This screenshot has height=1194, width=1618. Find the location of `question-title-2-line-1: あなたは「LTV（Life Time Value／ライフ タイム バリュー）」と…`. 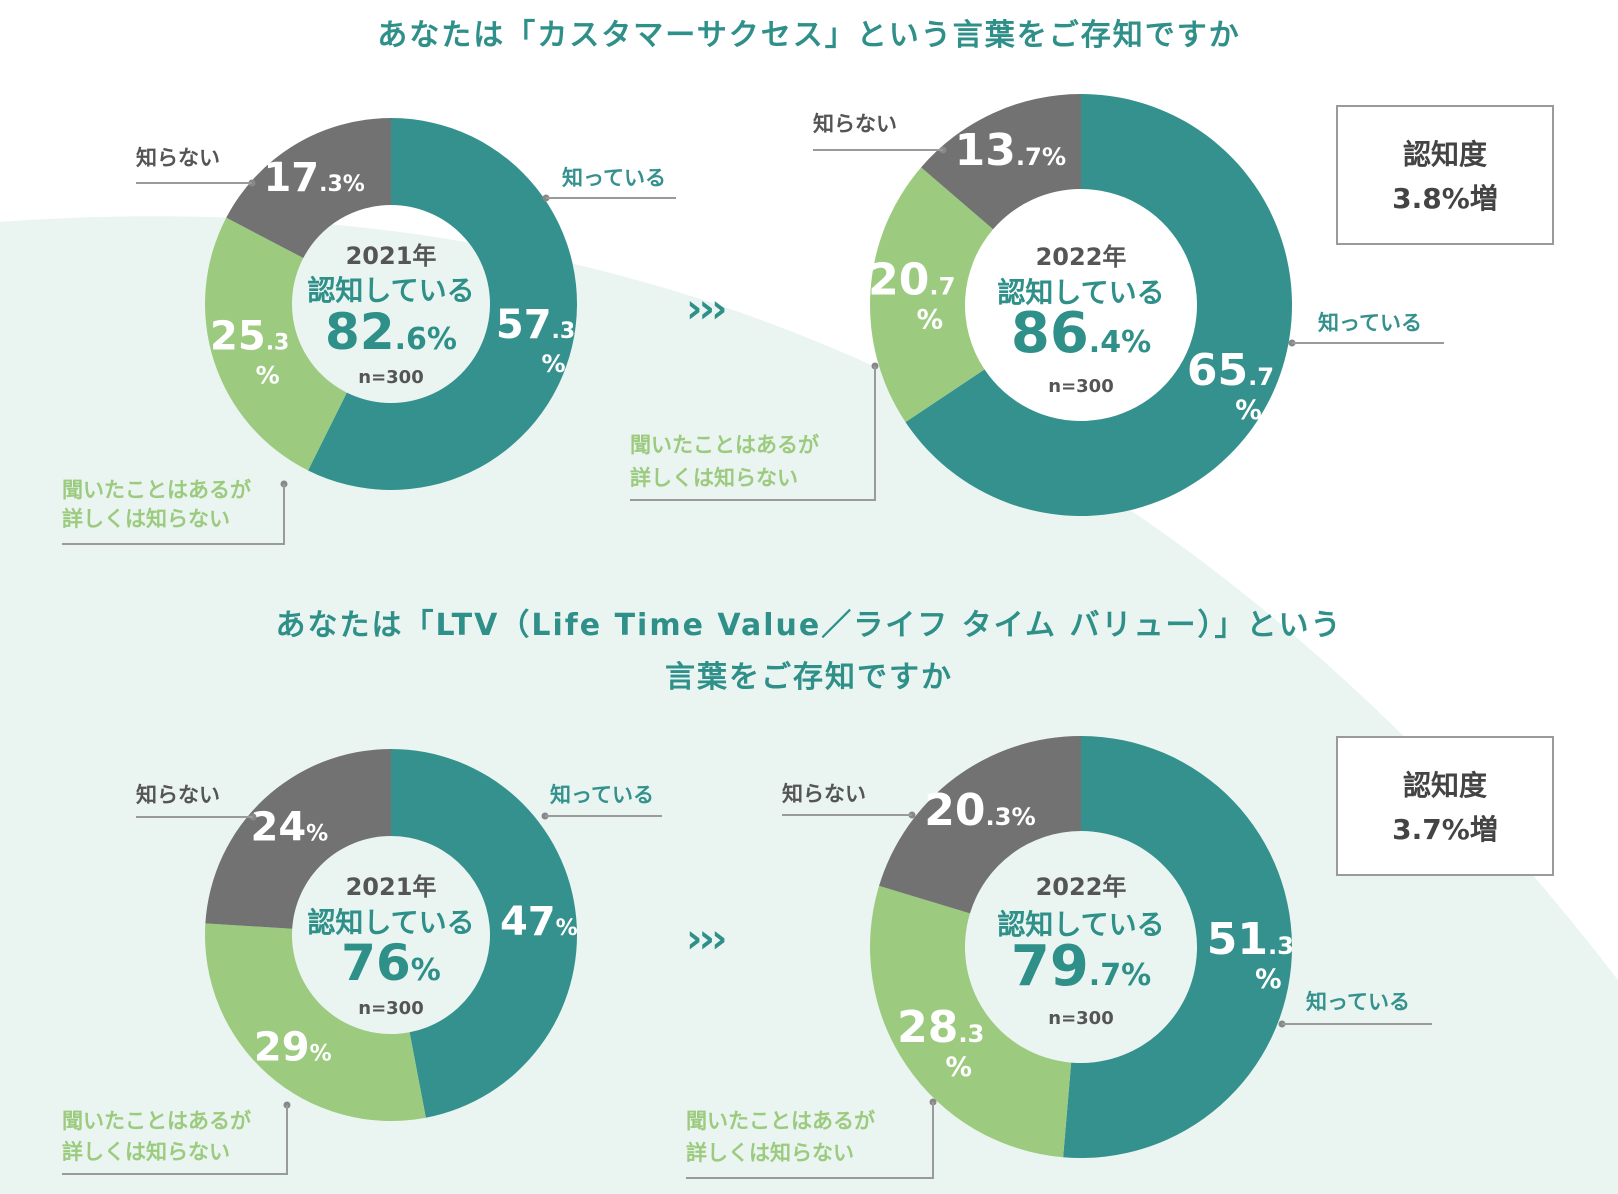

question-title-2-line-1: あなたは「LTV（Life Time Value／ライフ タイム バリュー）」と… is located at coordinates (809, 625).